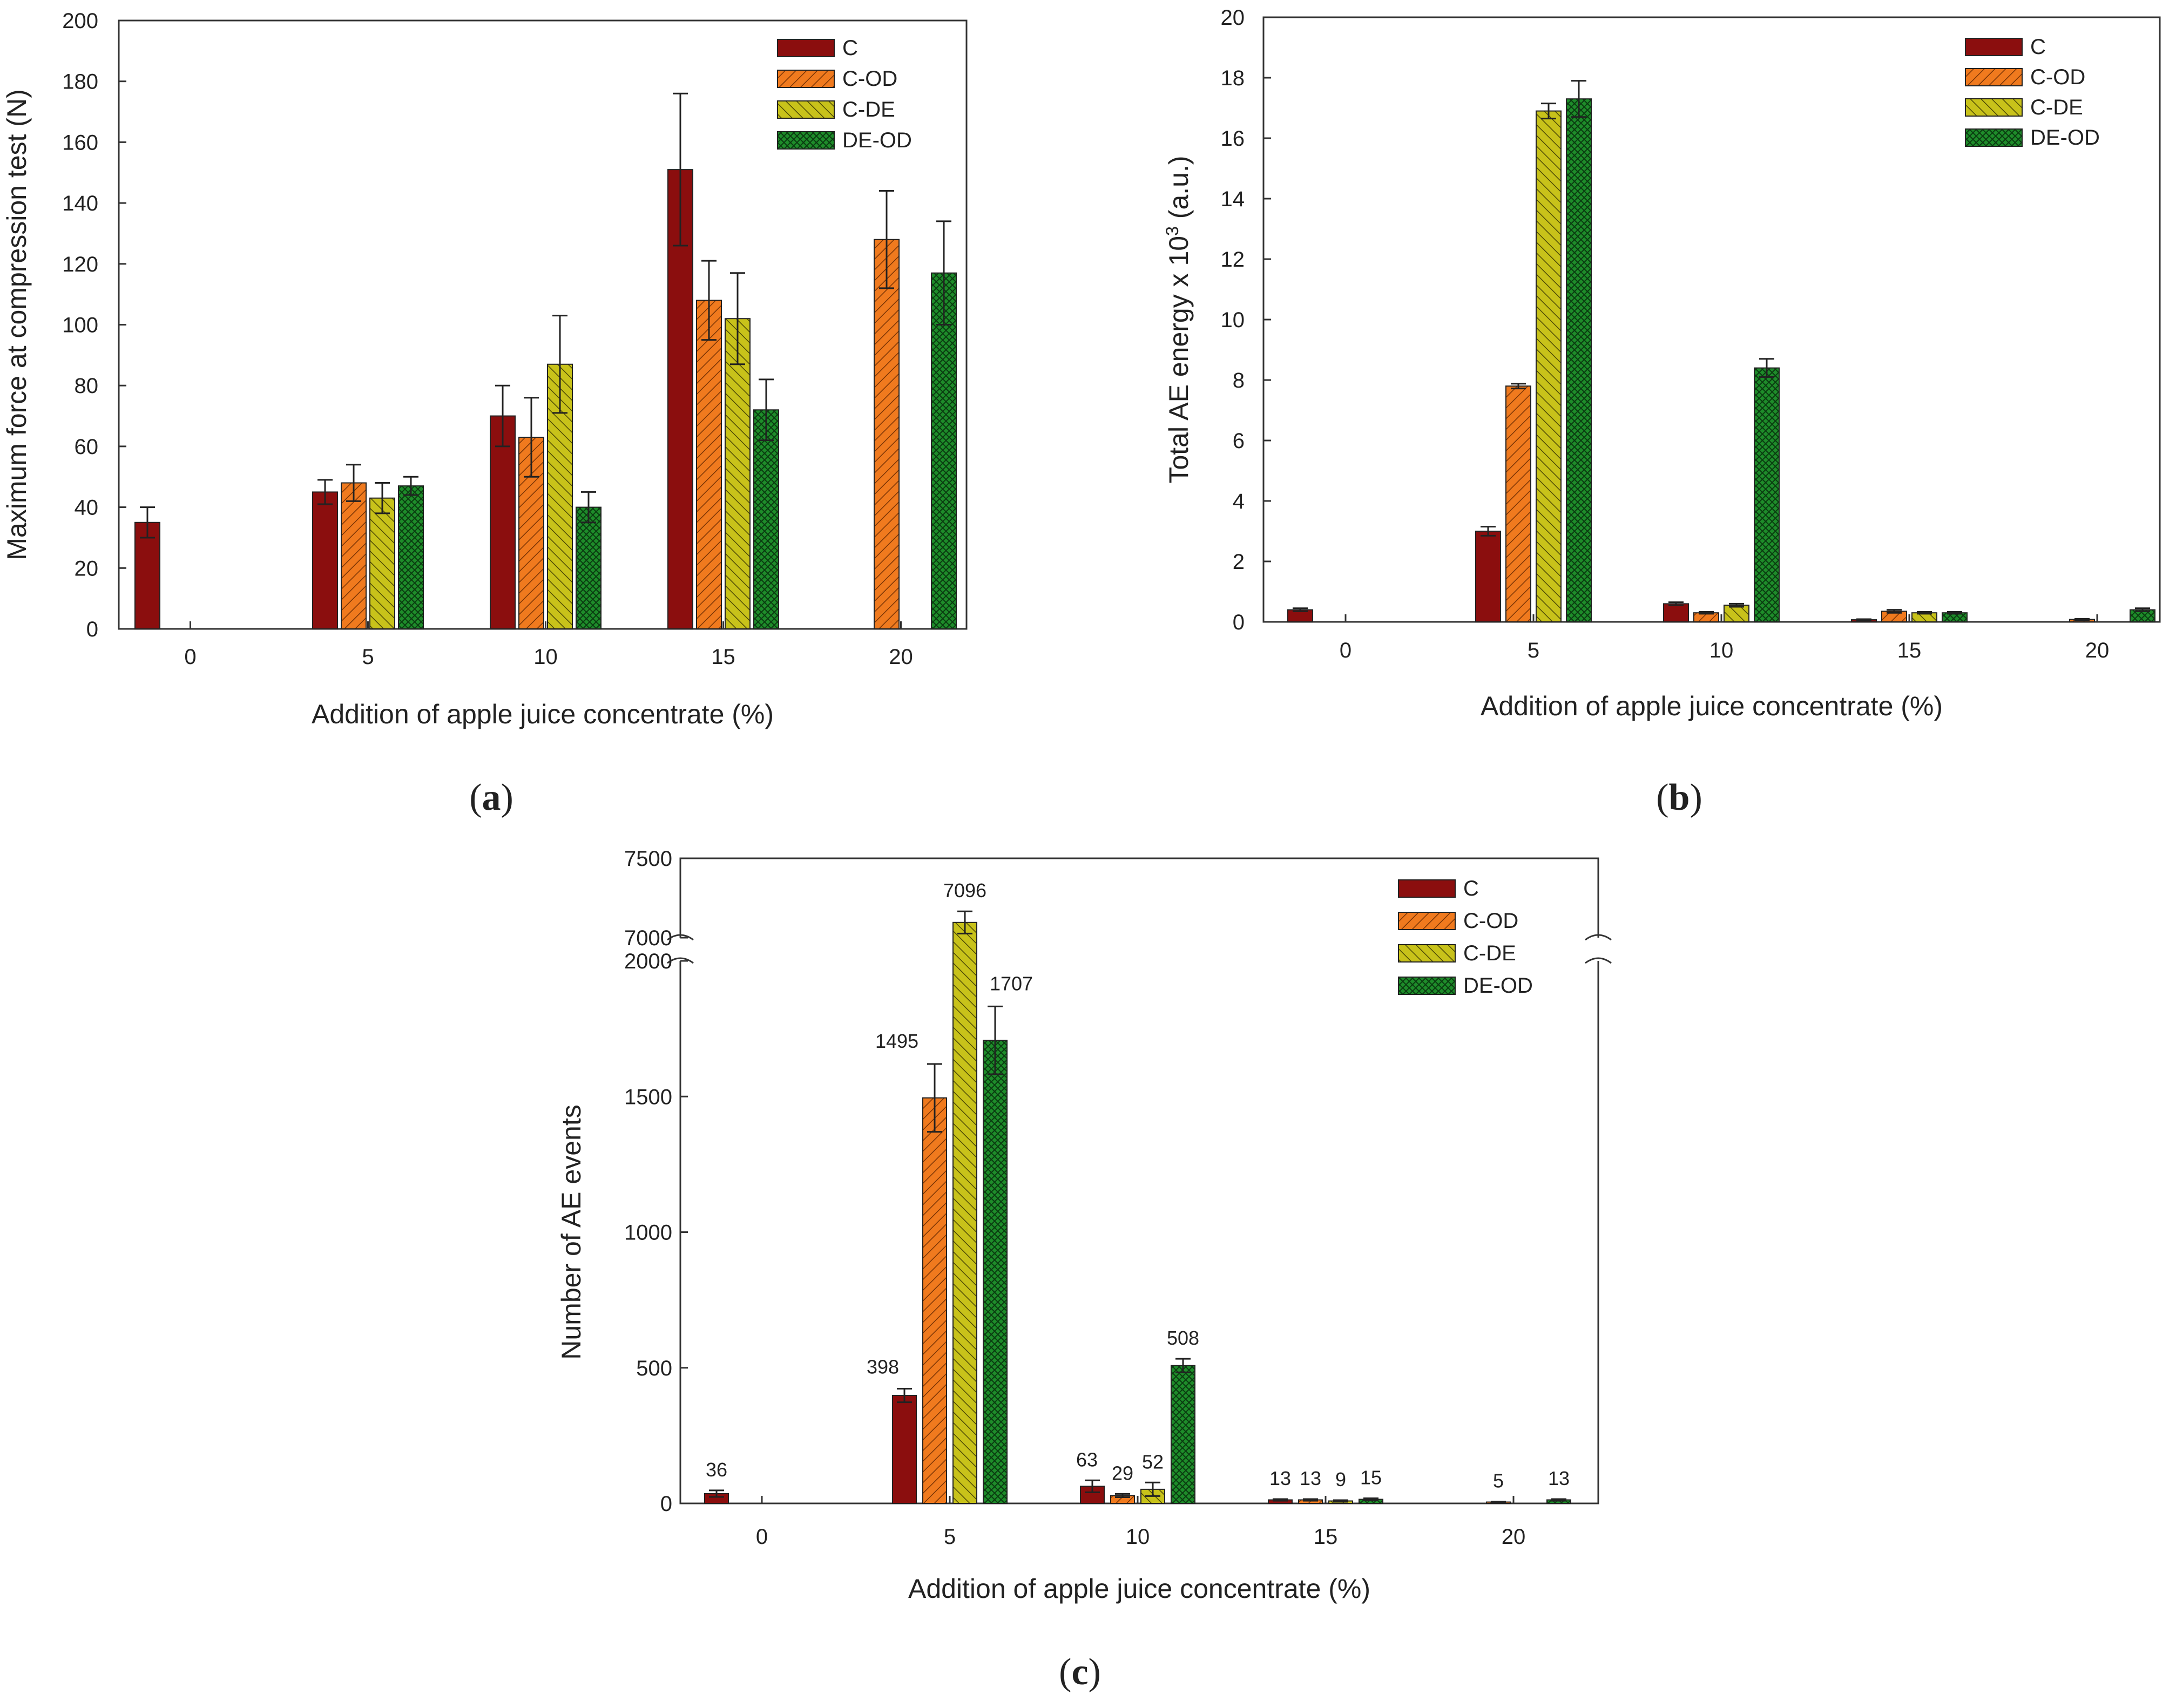 Image resolution: width=2176 pixels, height=1708 pixels. What do you see at coordinates (1239, 501) in the screenshot?
I see `ytick-label-b-2: 4` at bounding box center [1239, 501].